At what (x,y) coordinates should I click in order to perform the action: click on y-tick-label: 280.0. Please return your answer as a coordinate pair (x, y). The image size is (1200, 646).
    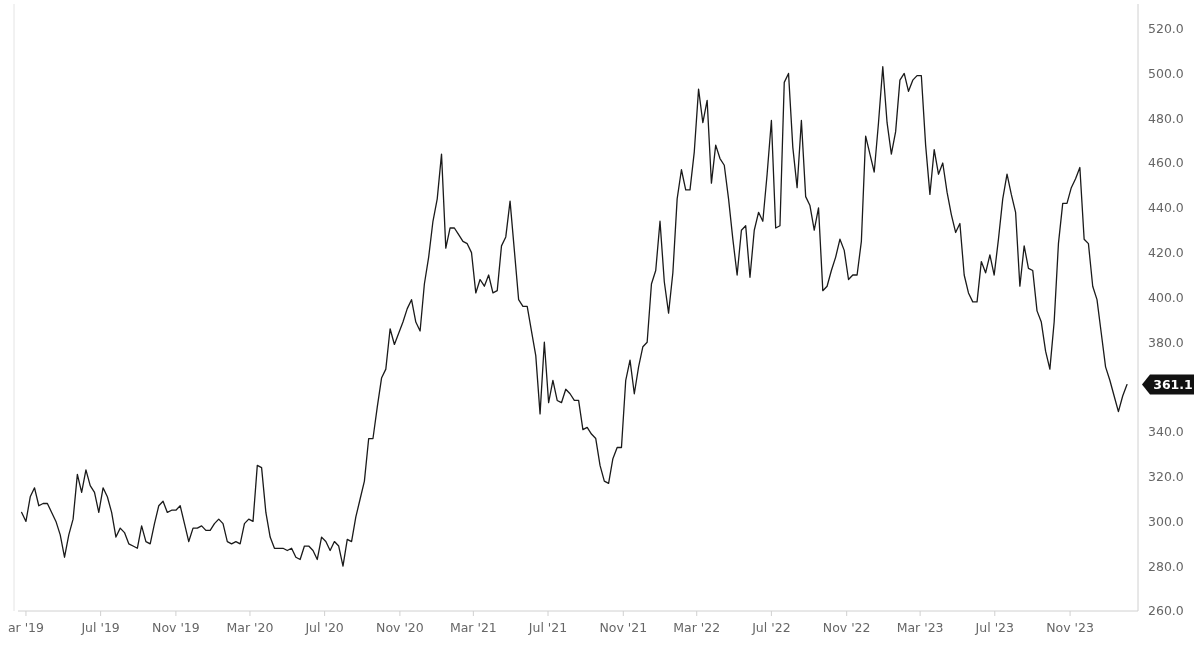
    Looking at the image, I should click on (1166, 566).